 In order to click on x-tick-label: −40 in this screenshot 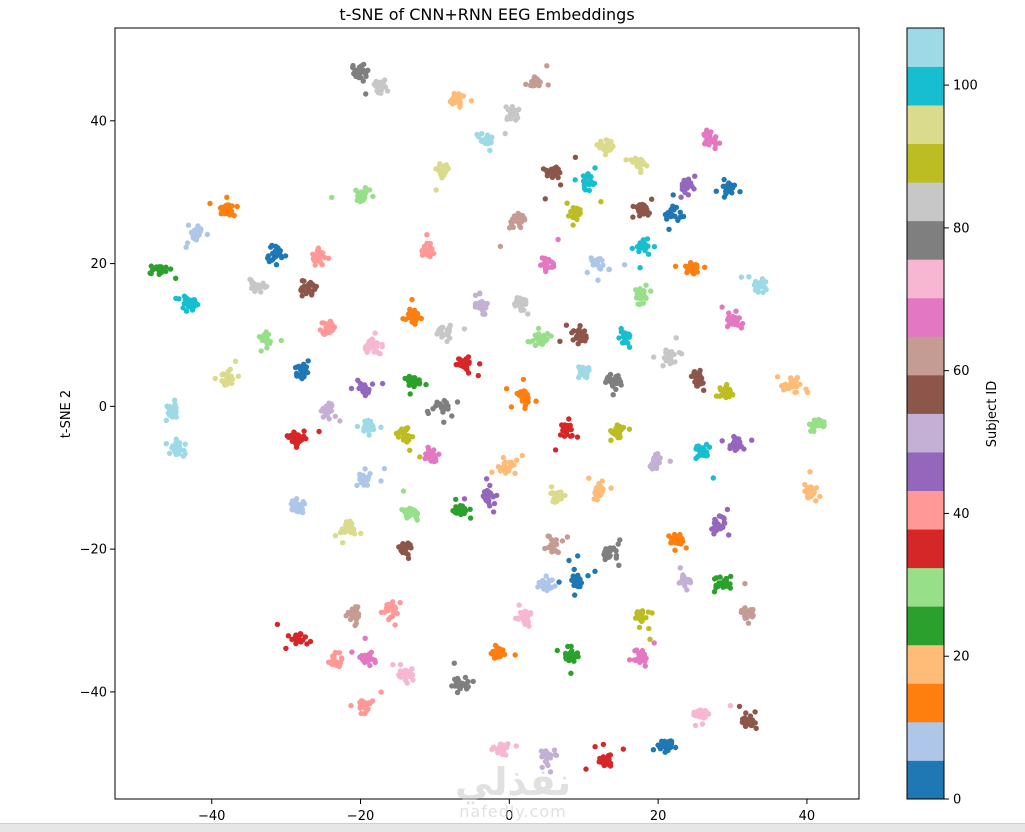, I will do `click(211, 816)`.